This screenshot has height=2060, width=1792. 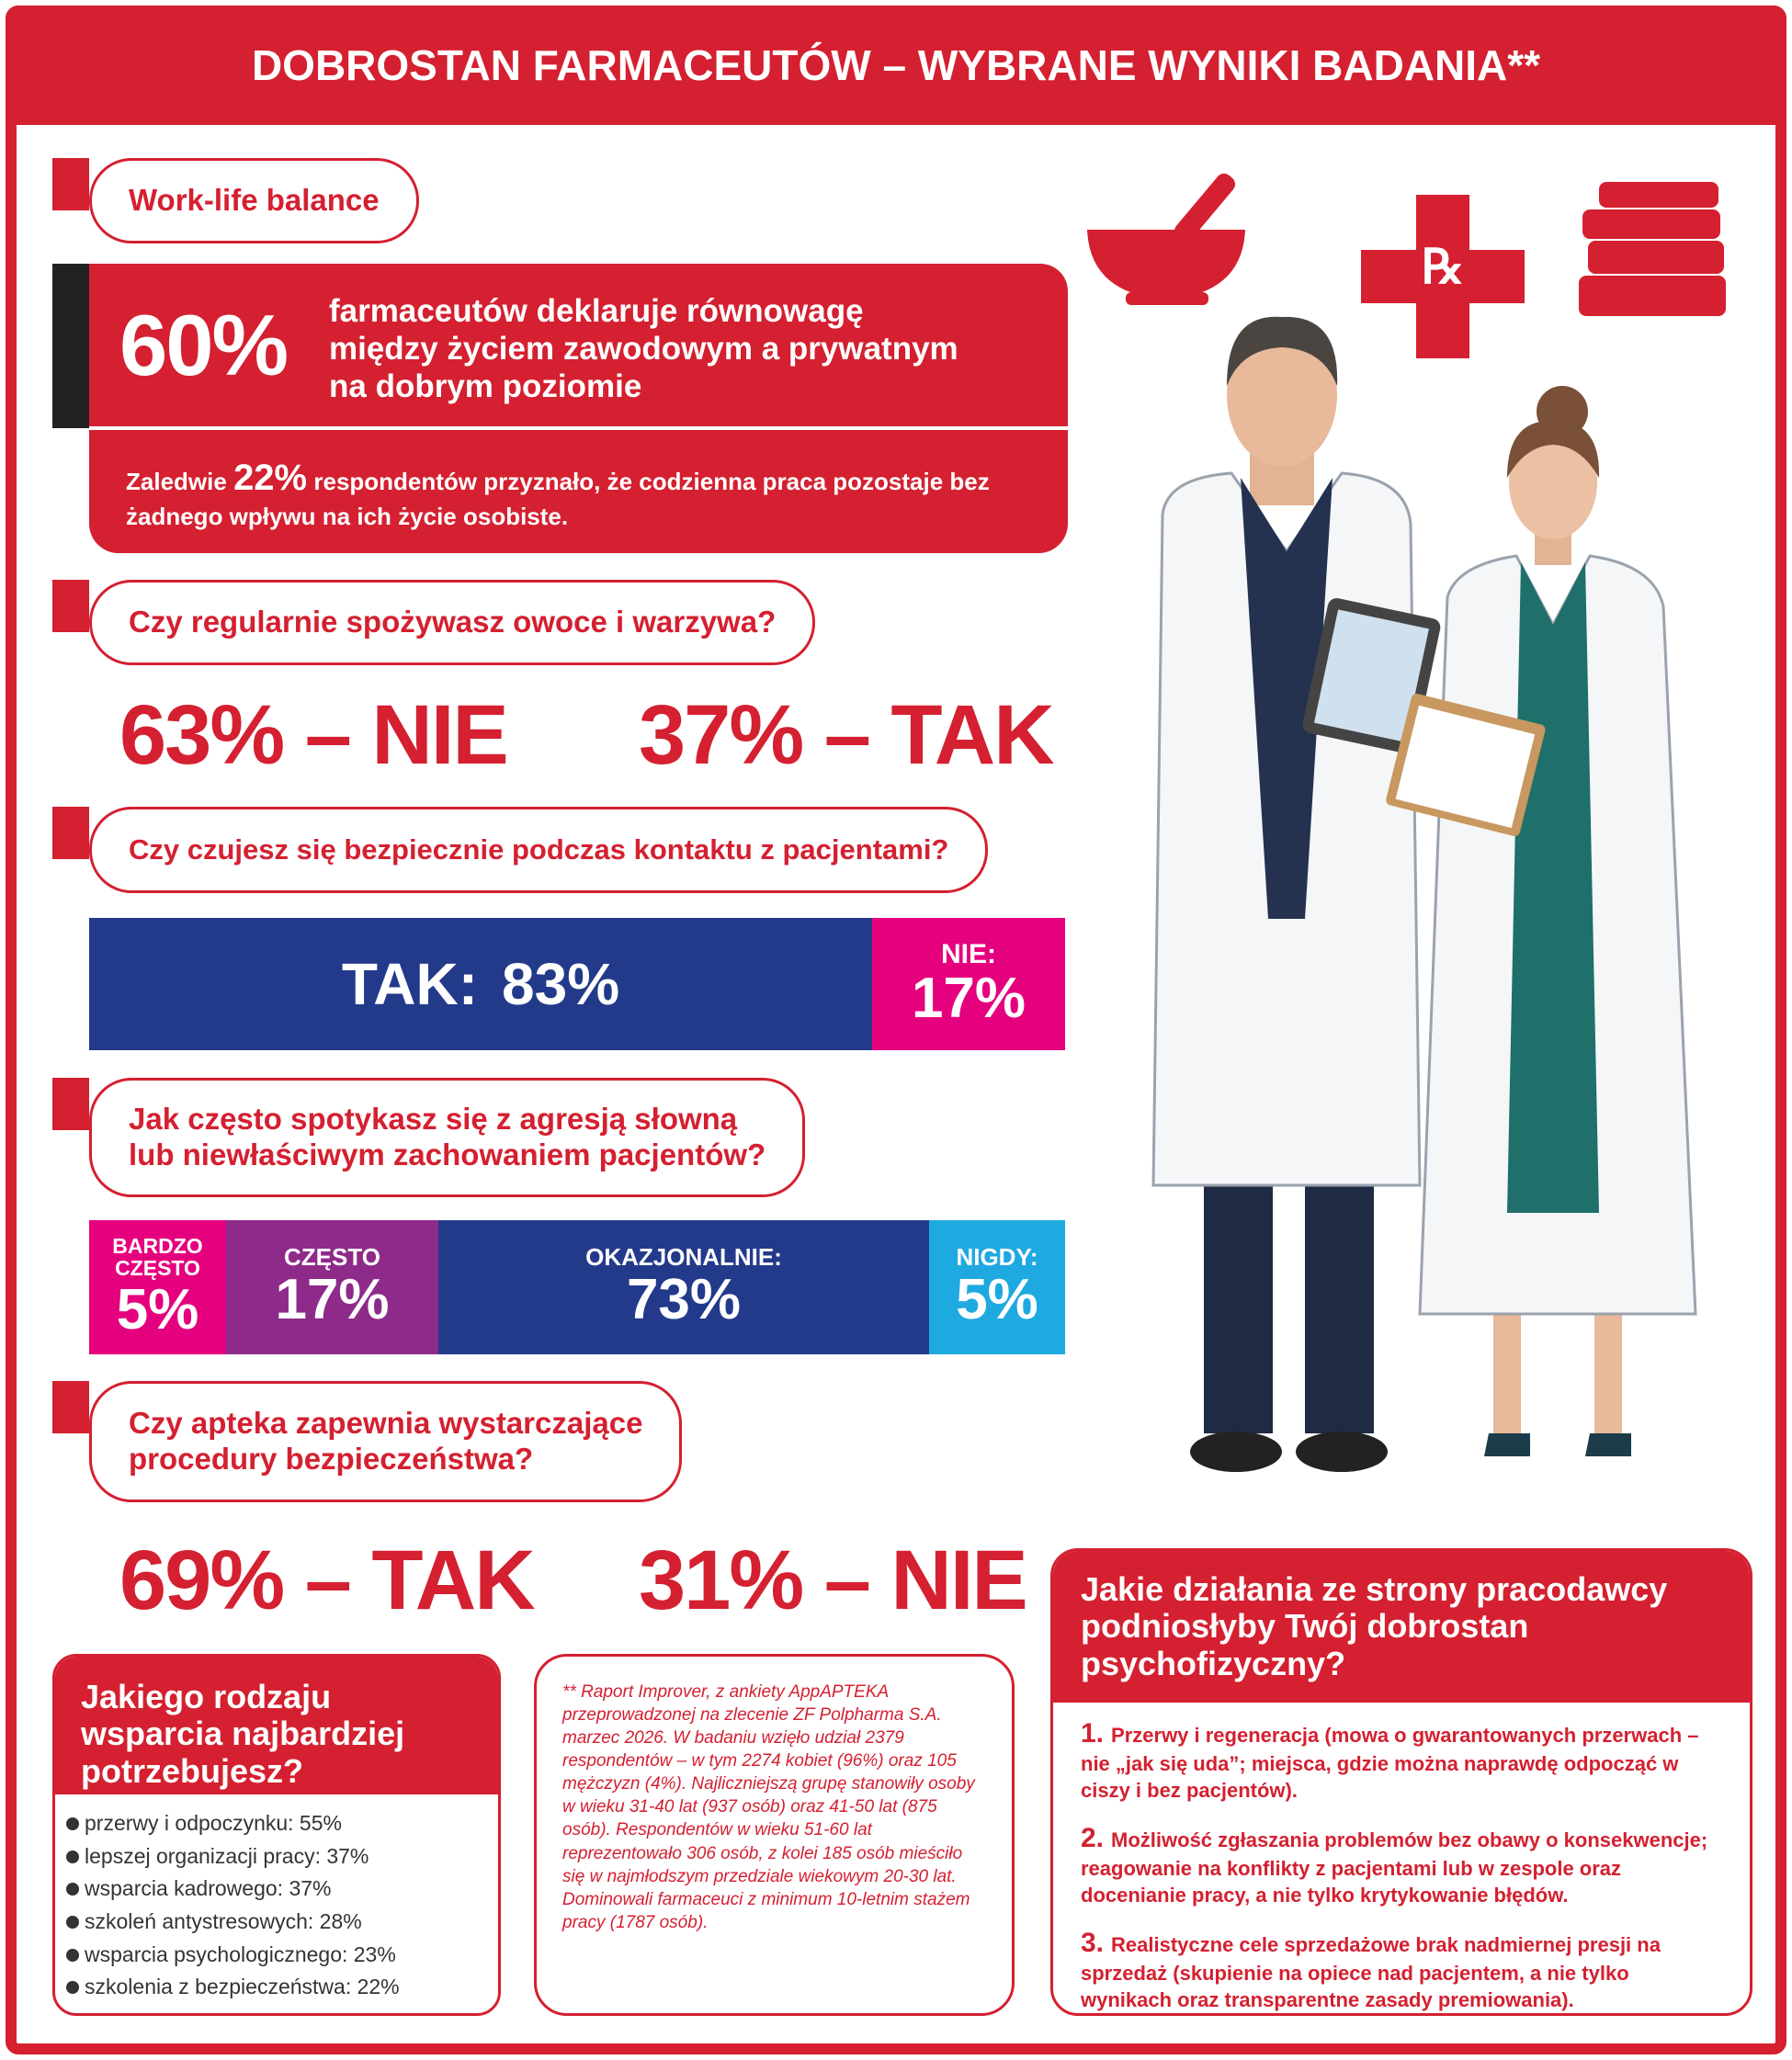 I want to click on segment-value: 5%, so click(x=157, y=1309).